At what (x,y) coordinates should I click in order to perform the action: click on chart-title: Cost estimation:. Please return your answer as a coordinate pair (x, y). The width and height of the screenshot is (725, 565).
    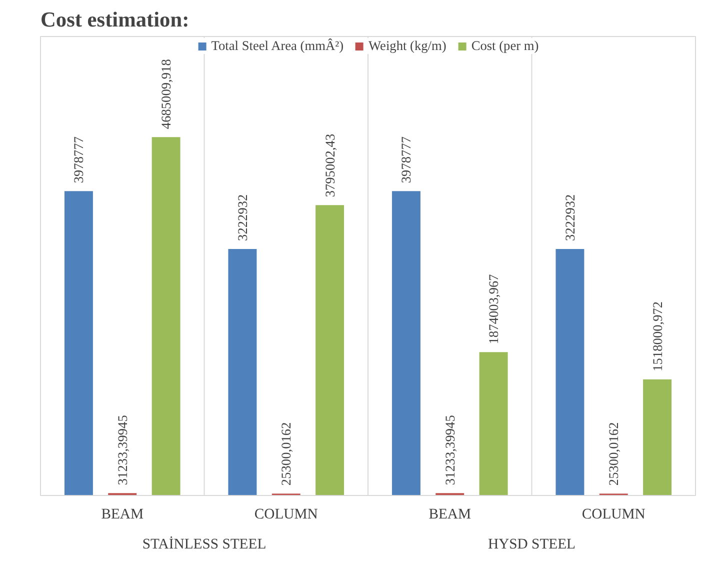
    Looking at the image, I should click on (115, 20).